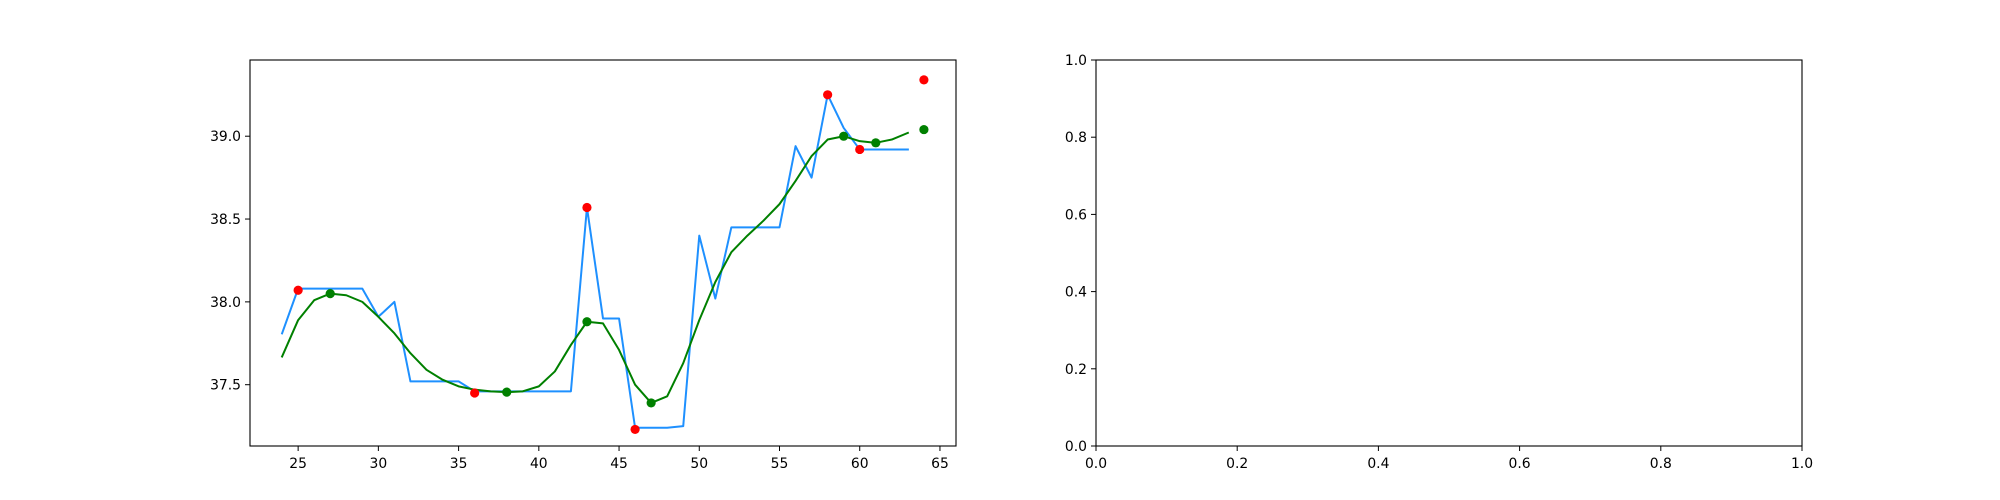 Image resolution: width=2000 pixels, height=500 pixels. I want to click on y-tick-label: 0.4, so click(1076, 293).